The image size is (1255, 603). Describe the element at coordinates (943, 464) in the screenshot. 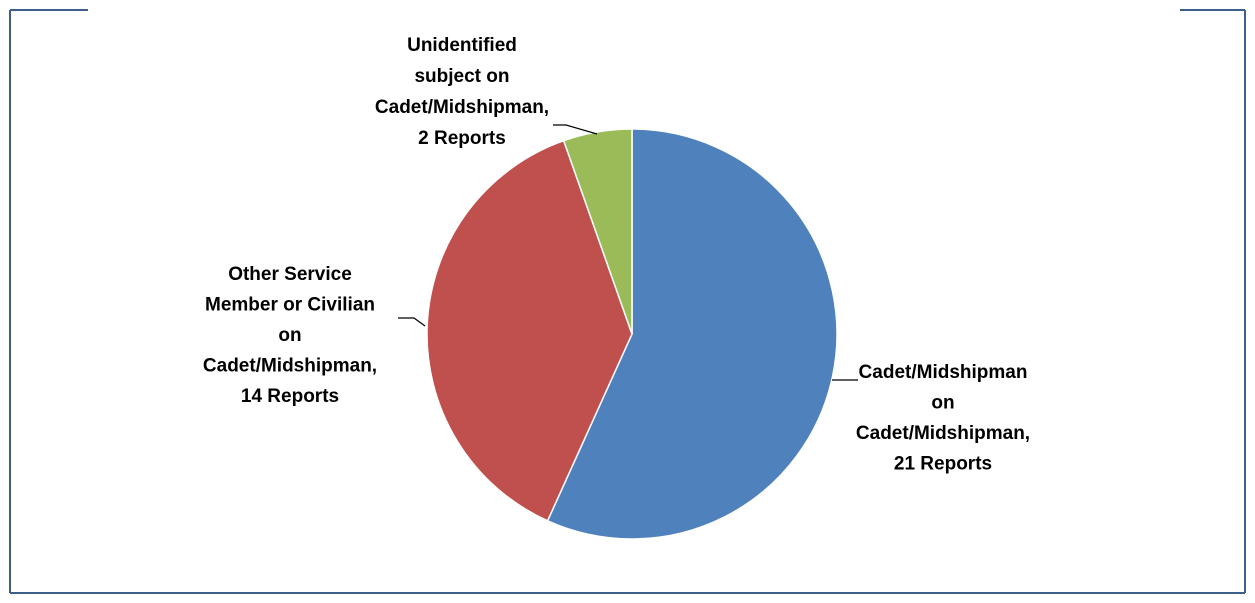

I see `data-label: 21 Reports` at that location.